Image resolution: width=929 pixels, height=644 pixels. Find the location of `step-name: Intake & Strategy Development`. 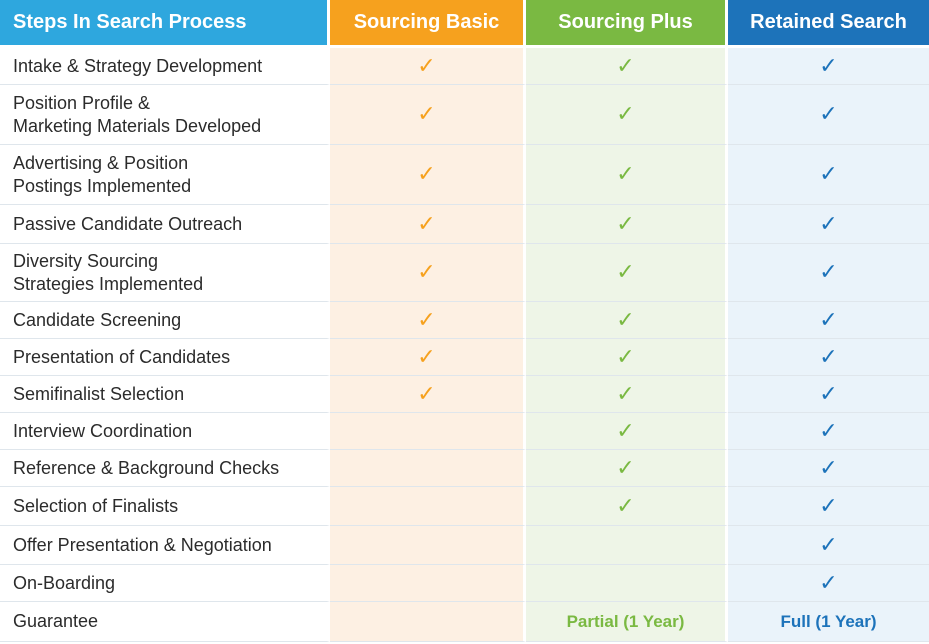

step-name: Intake & Strategy Development is located at coordinates (165, 66).